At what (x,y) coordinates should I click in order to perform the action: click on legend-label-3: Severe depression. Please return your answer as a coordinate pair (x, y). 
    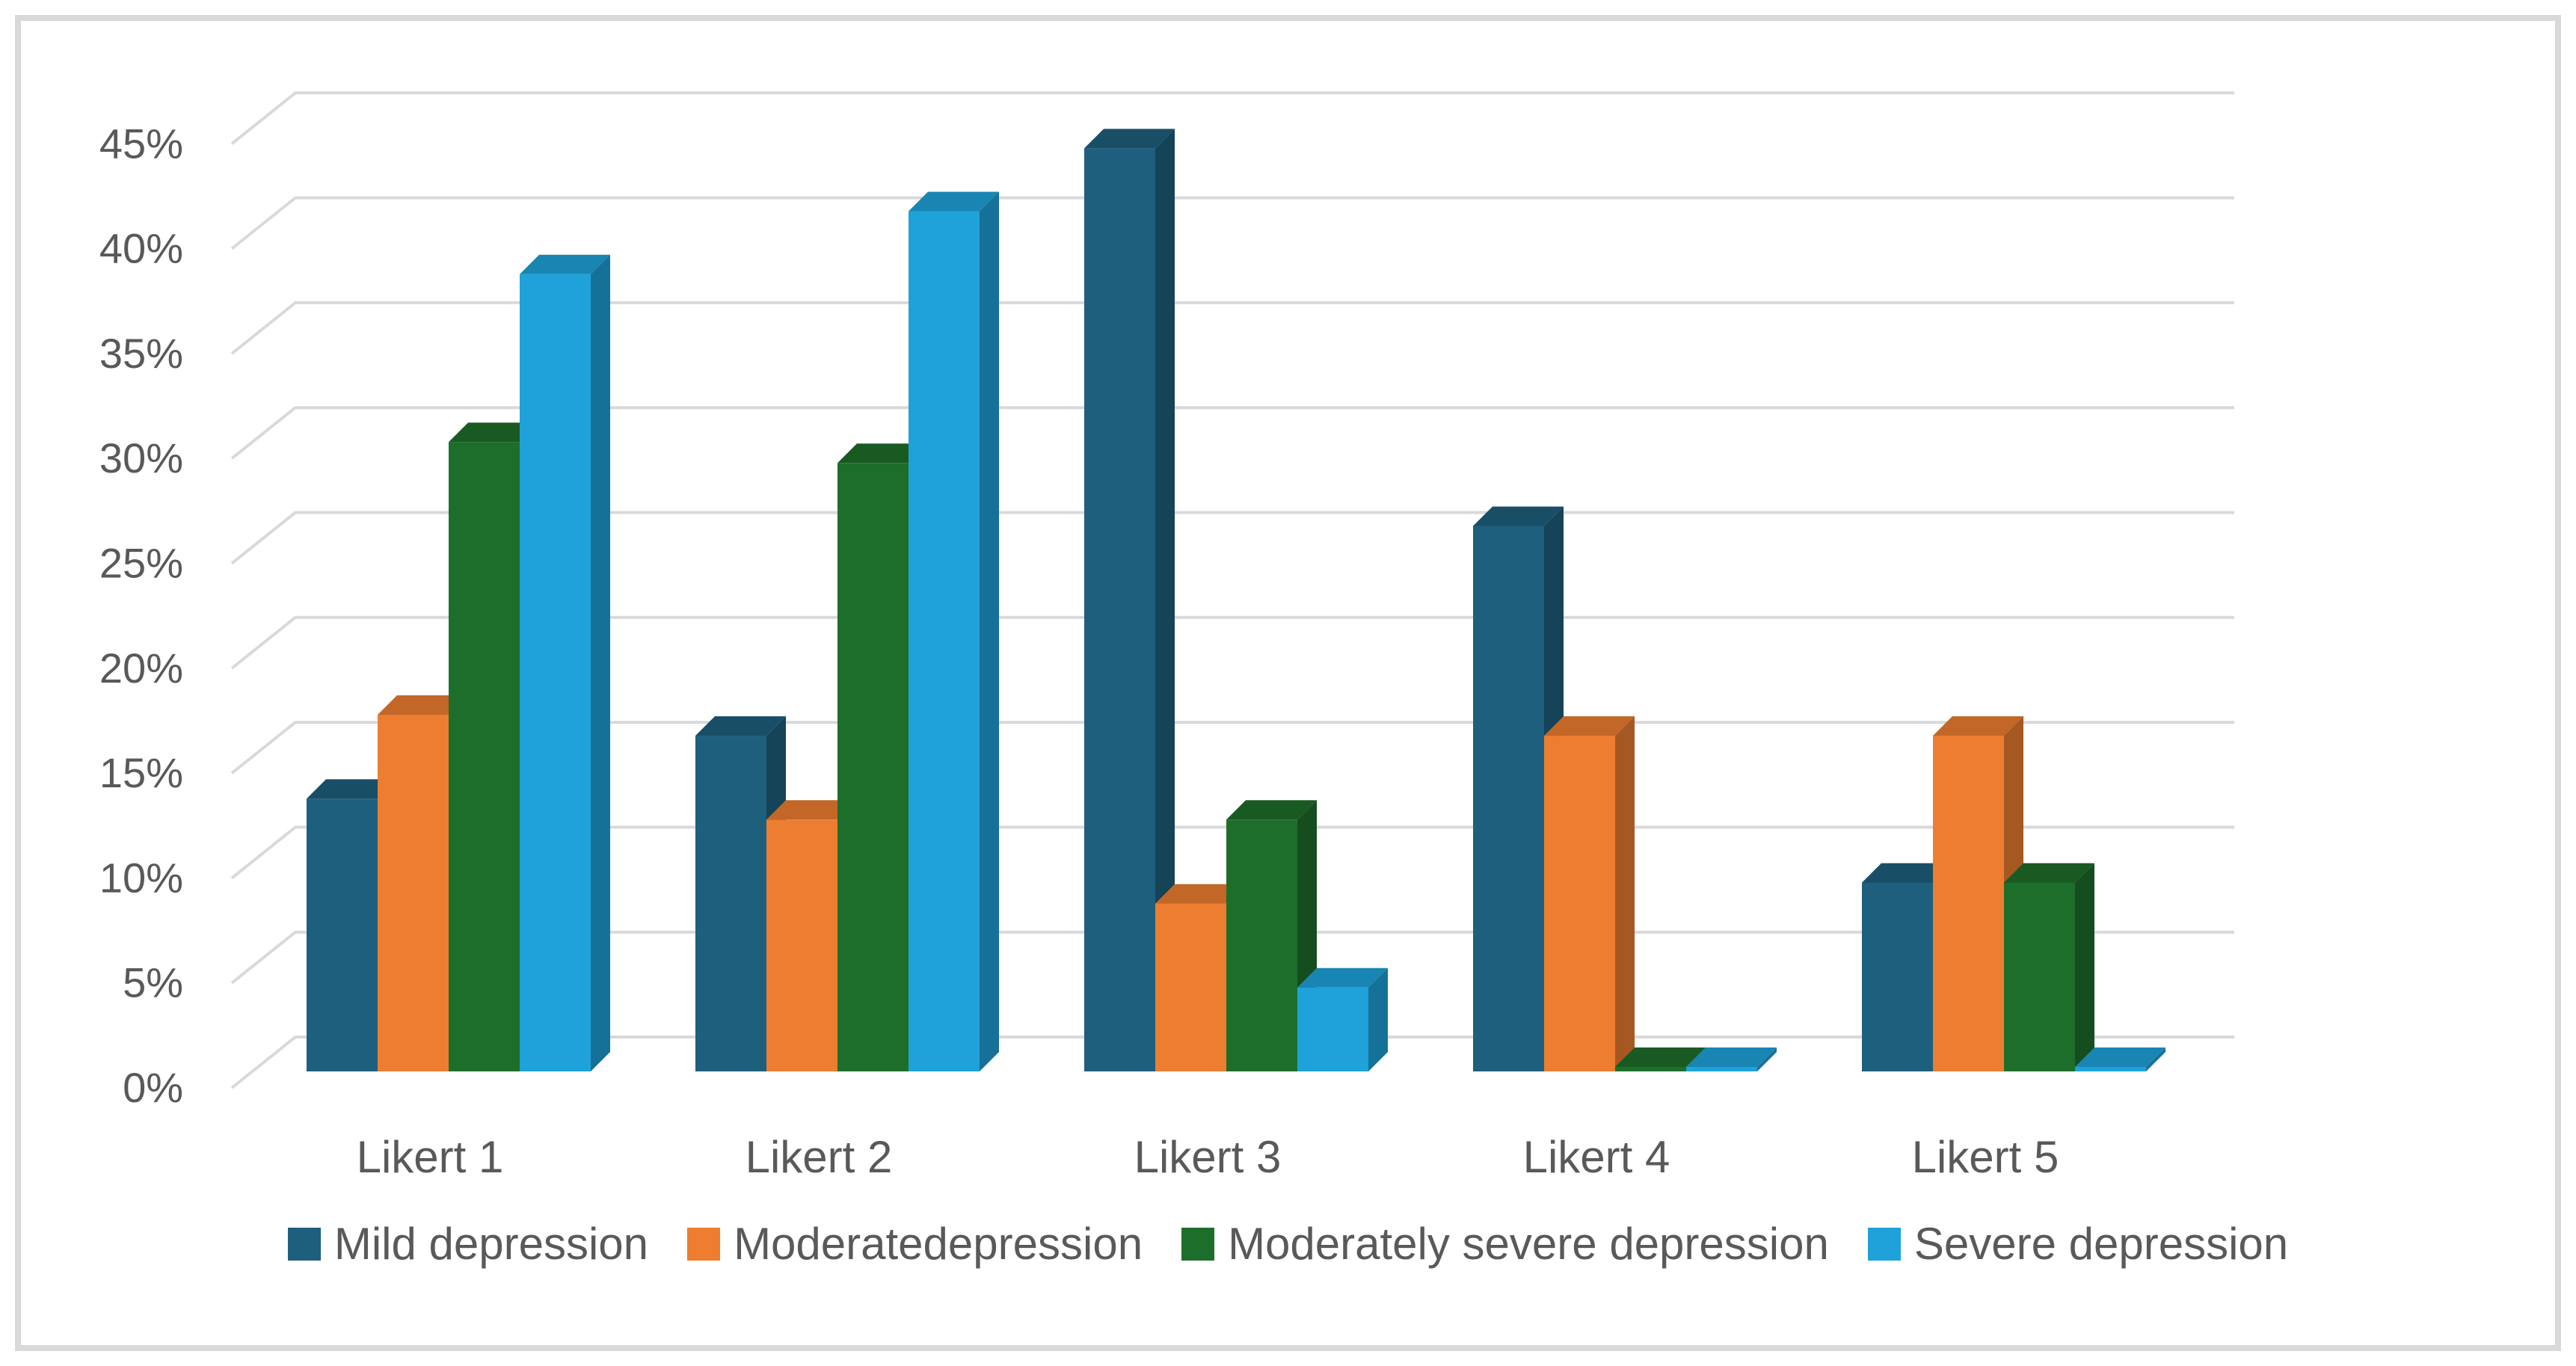
    Looking at the image, I should click on (2101, 1244).